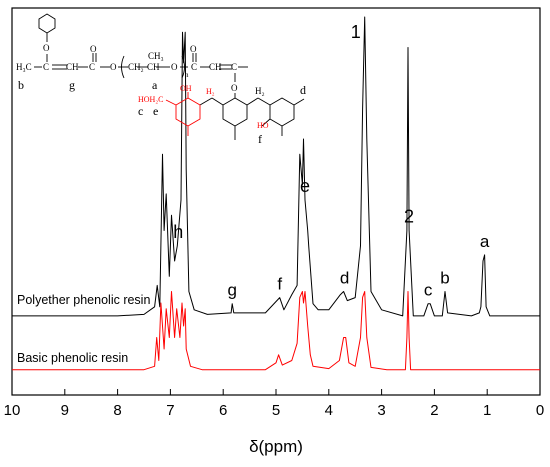 This screenshot has height=467, width=550. Describe the element at coordinates (260, 91) in the screenshot. I see `struct-h2-black: H₂` at that location.